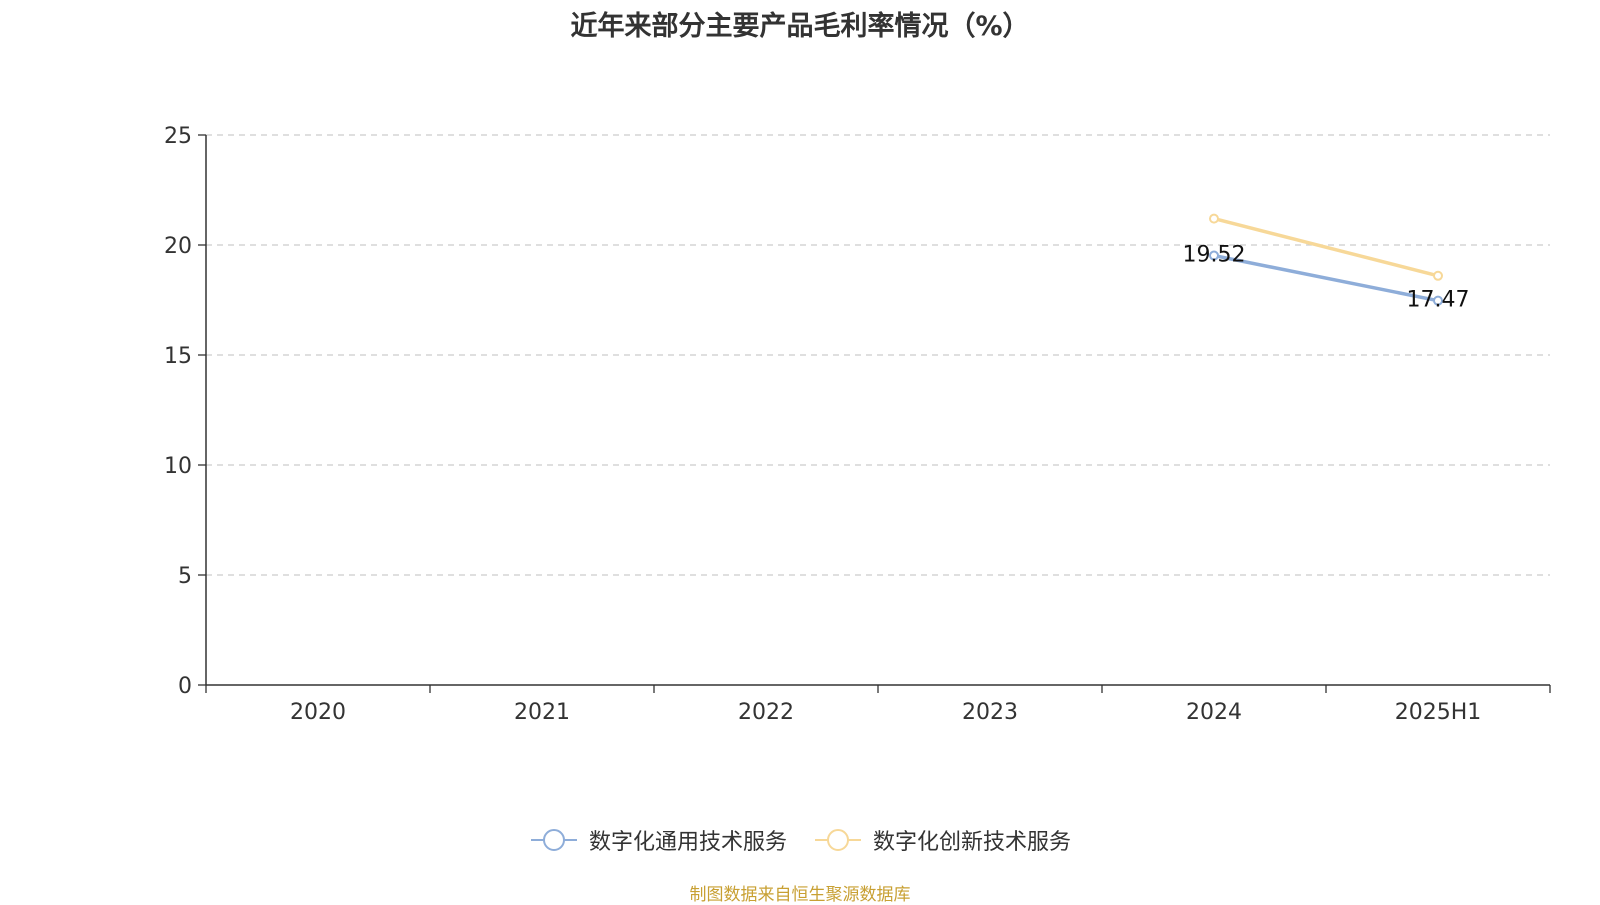 This screenshot has height=905, width=1600. Describe the element at coordinates (178, 466) in the screenshot. I see `y-tick-label: 10` at that location.